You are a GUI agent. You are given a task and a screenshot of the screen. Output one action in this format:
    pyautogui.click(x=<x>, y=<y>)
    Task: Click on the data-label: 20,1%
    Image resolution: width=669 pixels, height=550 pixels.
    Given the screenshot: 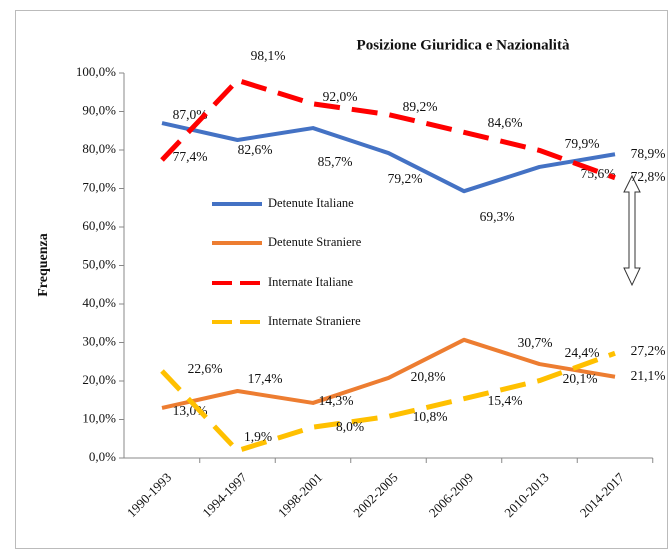 What is the action you would take?
    pyautogui.click(x=580, y=378)
    